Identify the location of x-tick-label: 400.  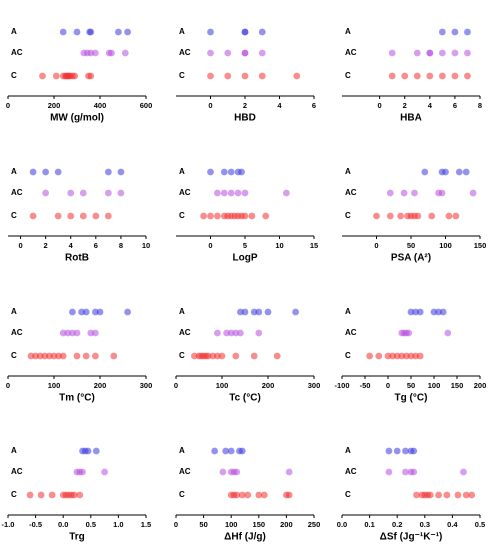
(100, 105).